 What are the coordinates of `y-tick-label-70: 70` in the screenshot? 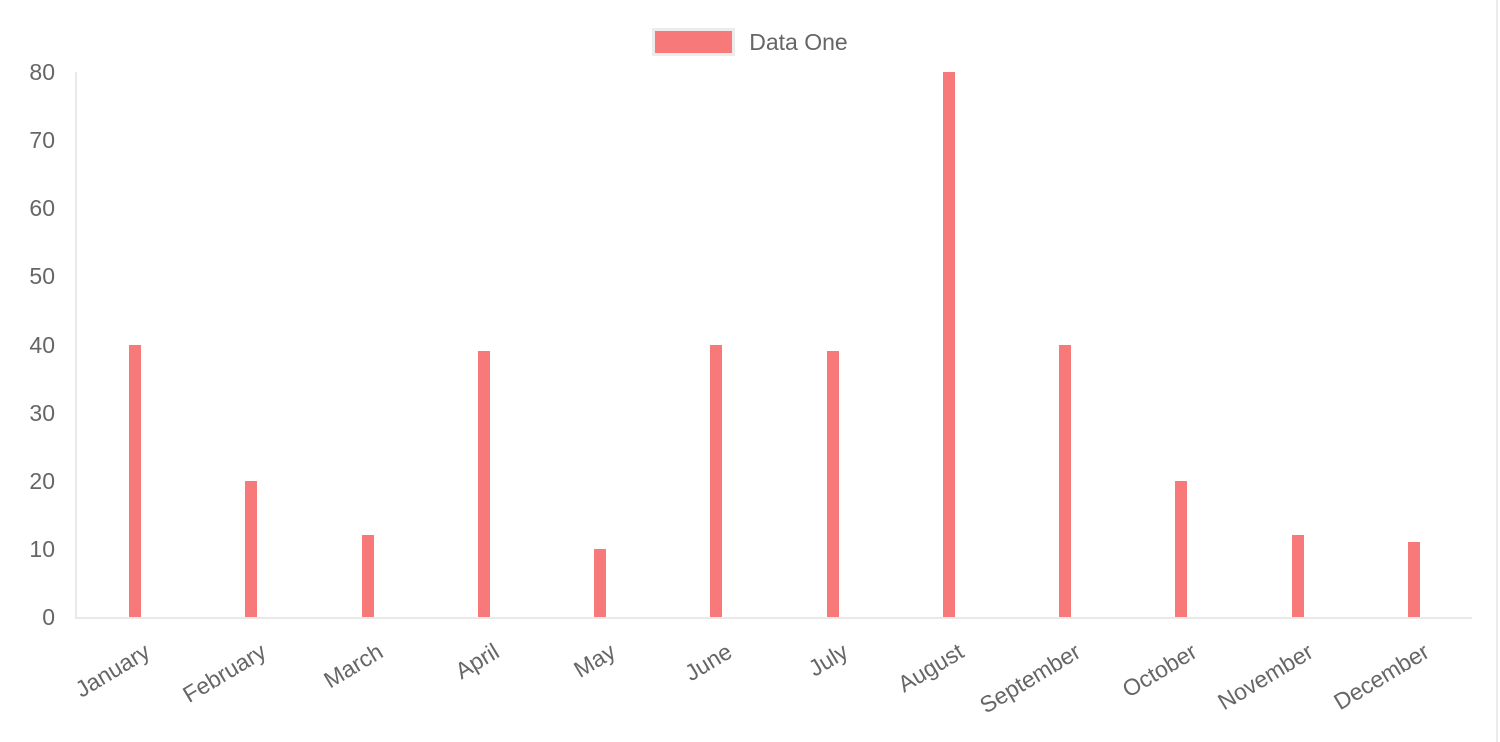 It's located at (42, 140).